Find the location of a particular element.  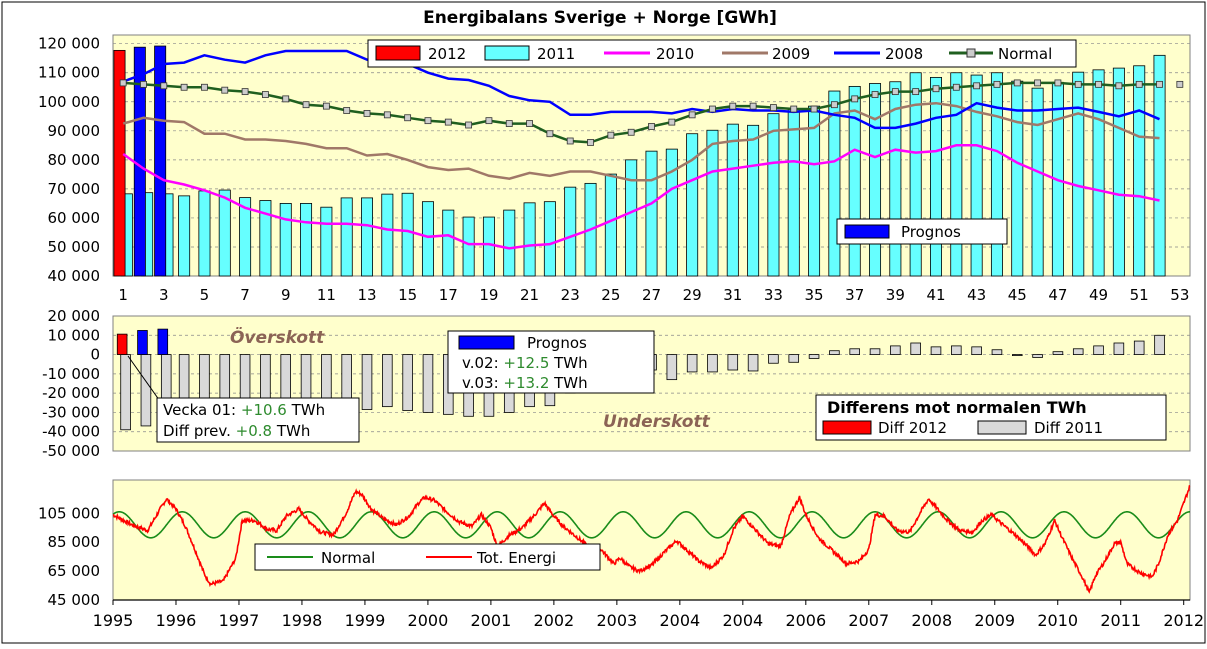

p1-xtick-label: 29 is located at coordinates (692, 295).